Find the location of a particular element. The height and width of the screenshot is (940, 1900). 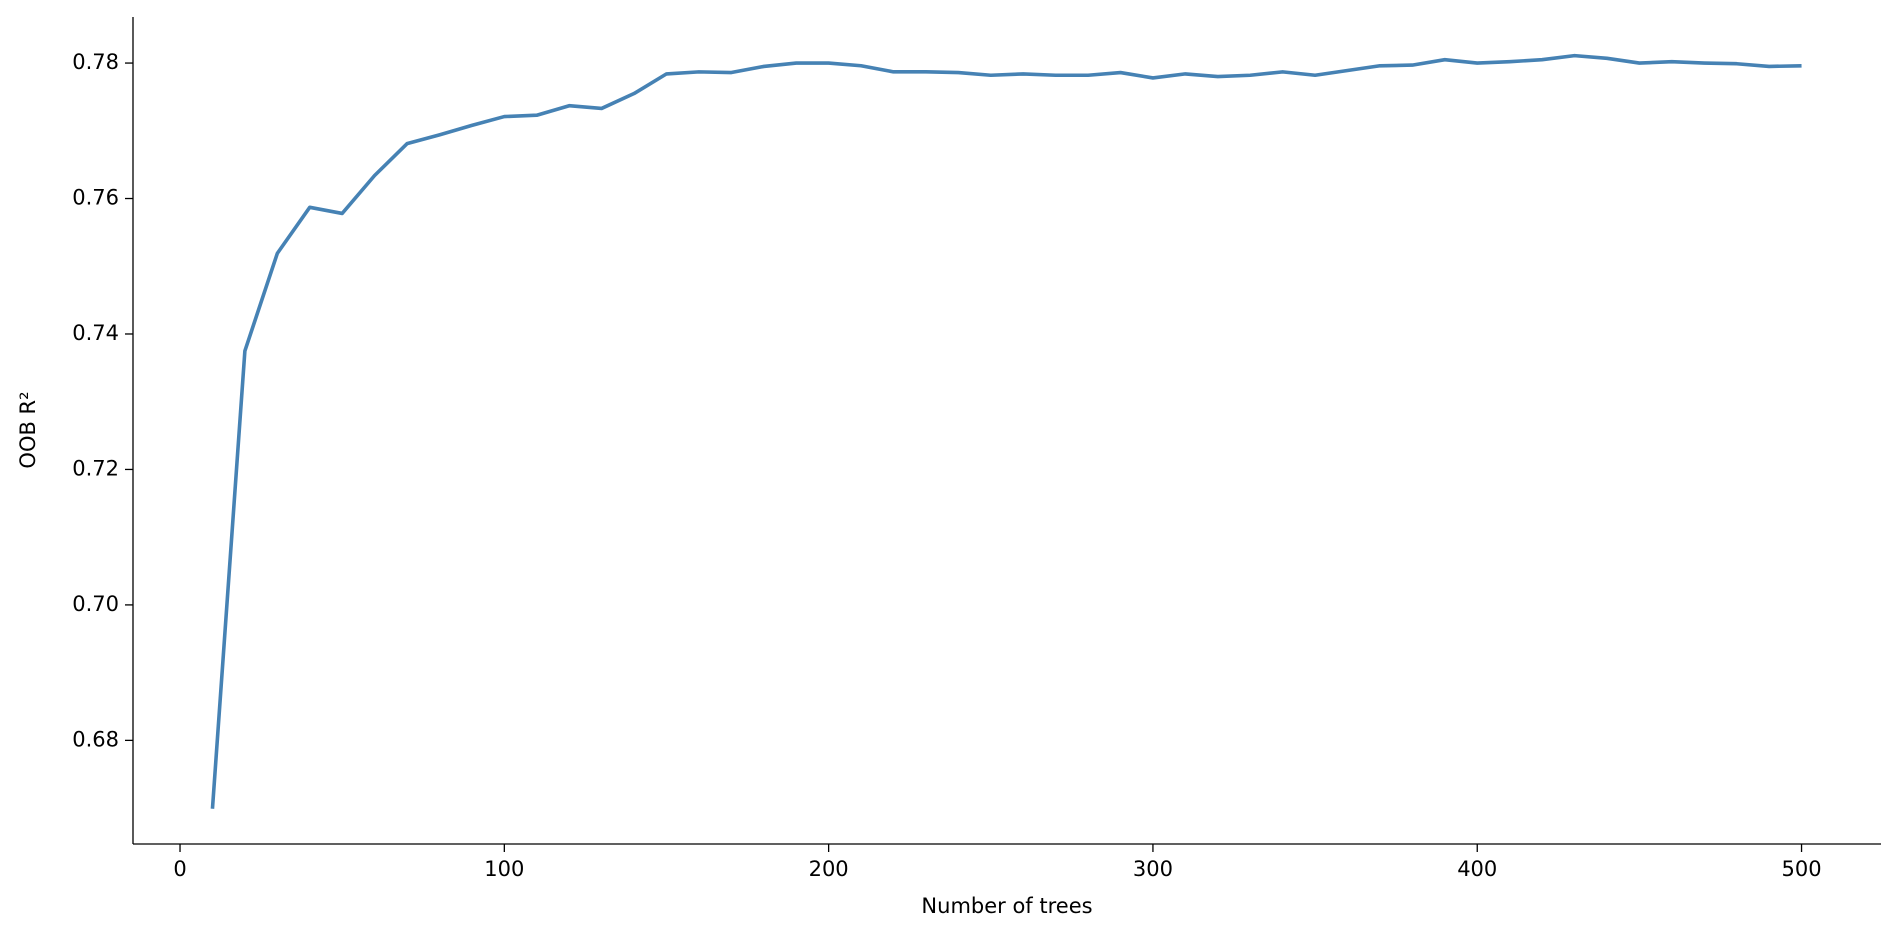

y-tick-label: 0.76 is located at coordinates (95, 198).